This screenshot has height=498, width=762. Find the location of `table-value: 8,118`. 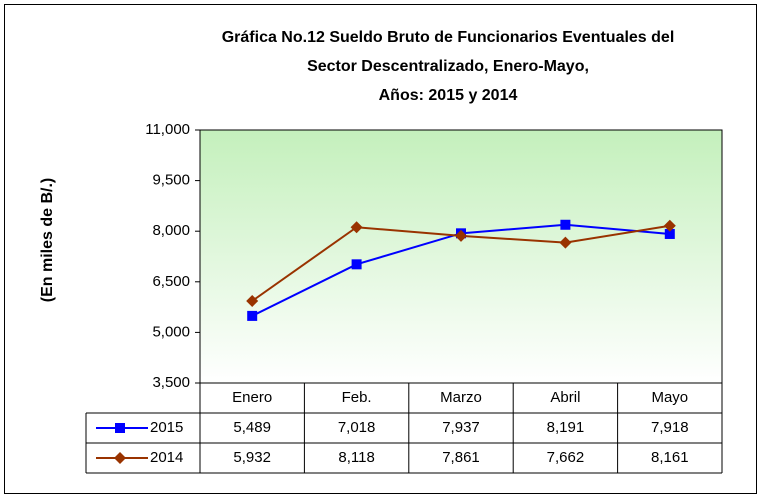

table-value: 8,118 is located at coordinates (356, 457).